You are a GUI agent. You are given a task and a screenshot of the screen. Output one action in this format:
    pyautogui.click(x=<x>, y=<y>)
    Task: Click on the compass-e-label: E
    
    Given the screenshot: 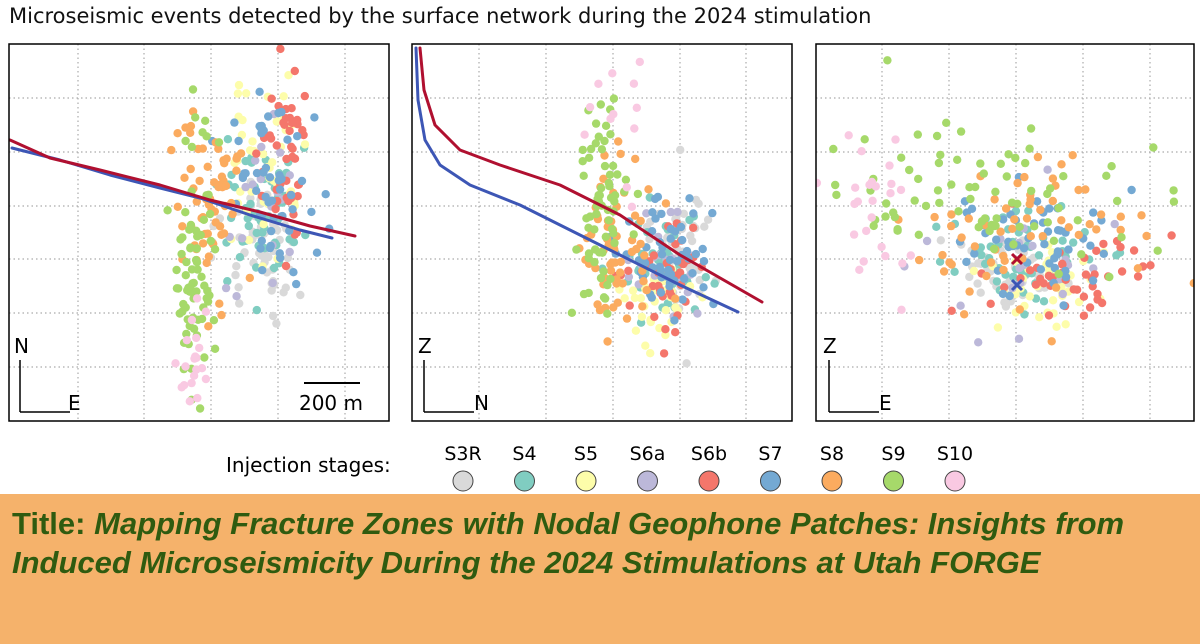 What is the action you would take?
    pyautogui.click(x=74, y=403)
    